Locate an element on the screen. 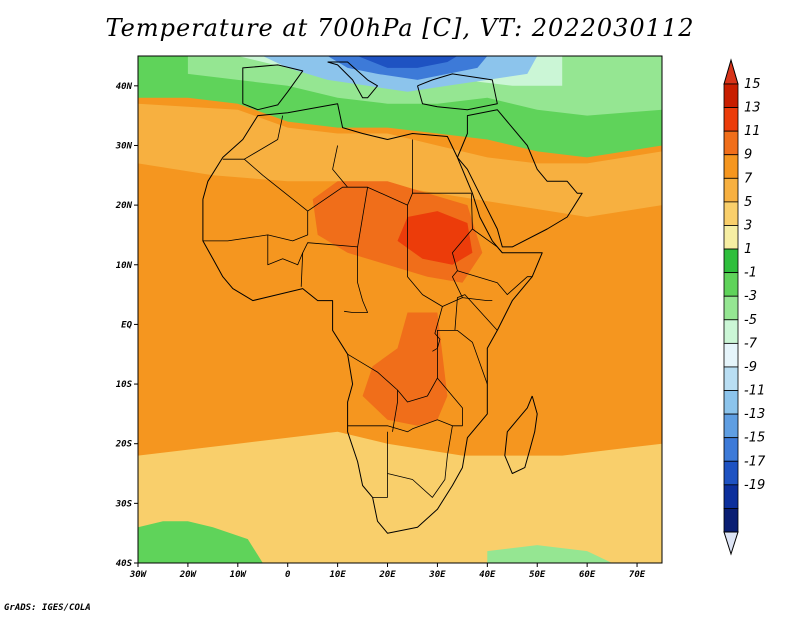 The image size is (800, 618). colorbar-label: -9 is located at coordinates (750, 367).